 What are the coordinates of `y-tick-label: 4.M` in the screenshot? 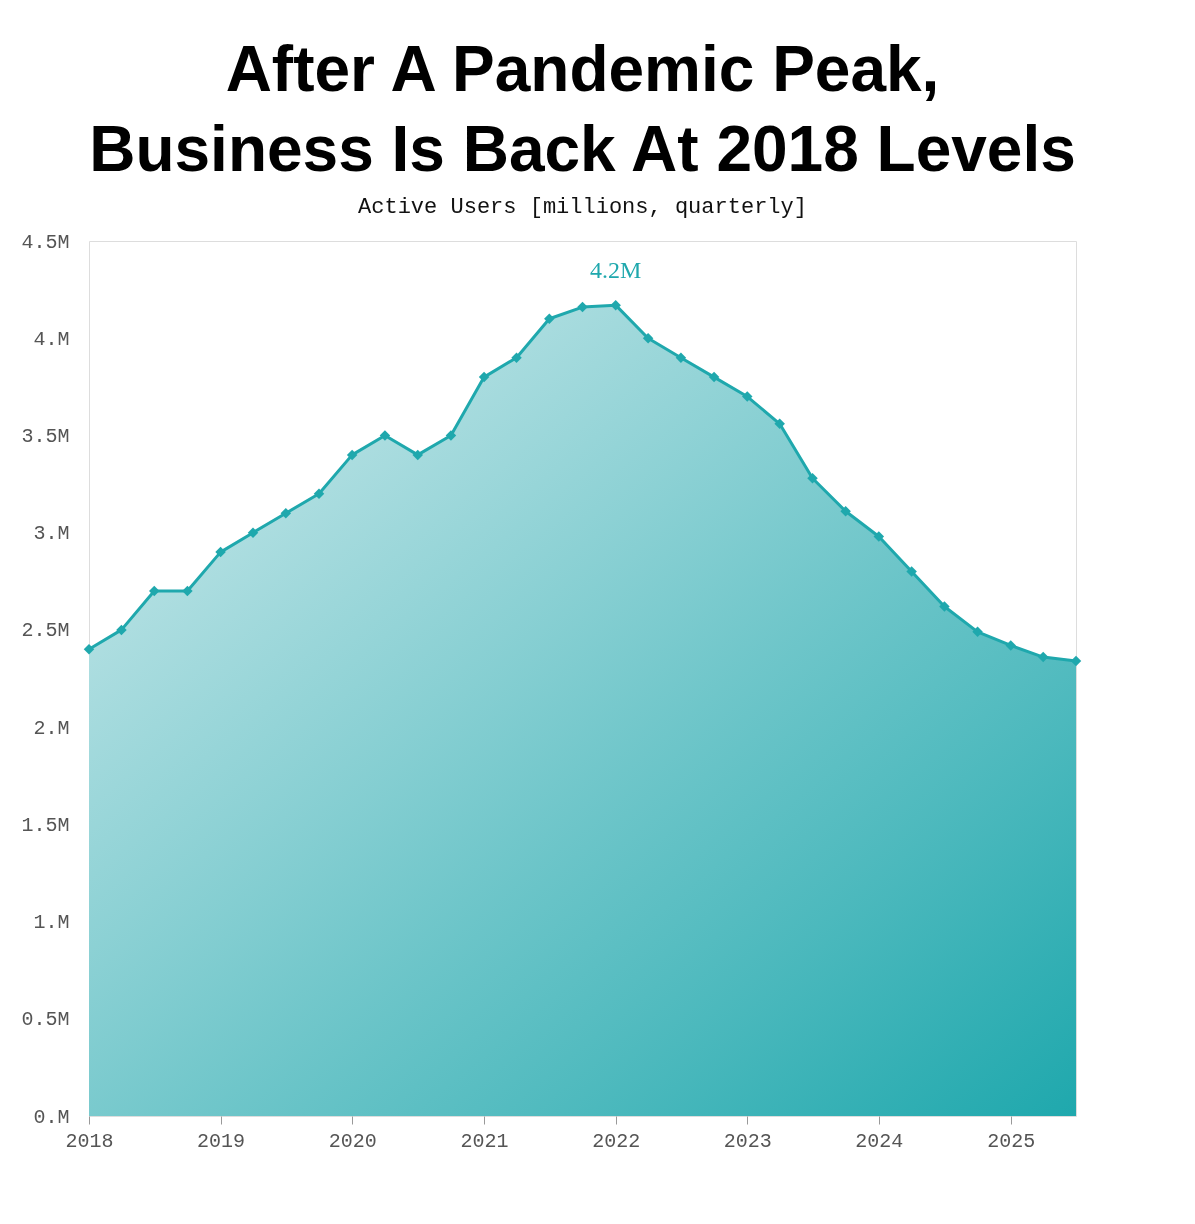 It's located at (51, 339).